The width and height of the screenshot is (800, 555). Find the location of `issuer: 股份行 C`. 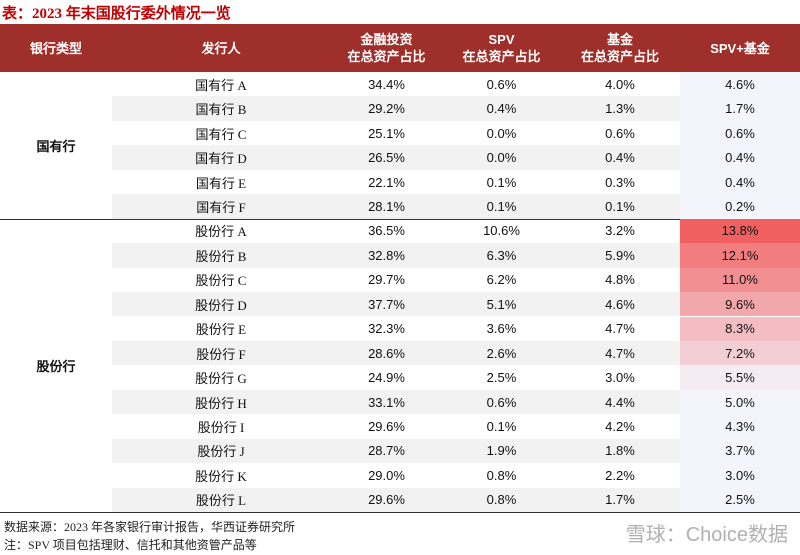

issuer: 股份行 C is located at coordinates (221, 281).